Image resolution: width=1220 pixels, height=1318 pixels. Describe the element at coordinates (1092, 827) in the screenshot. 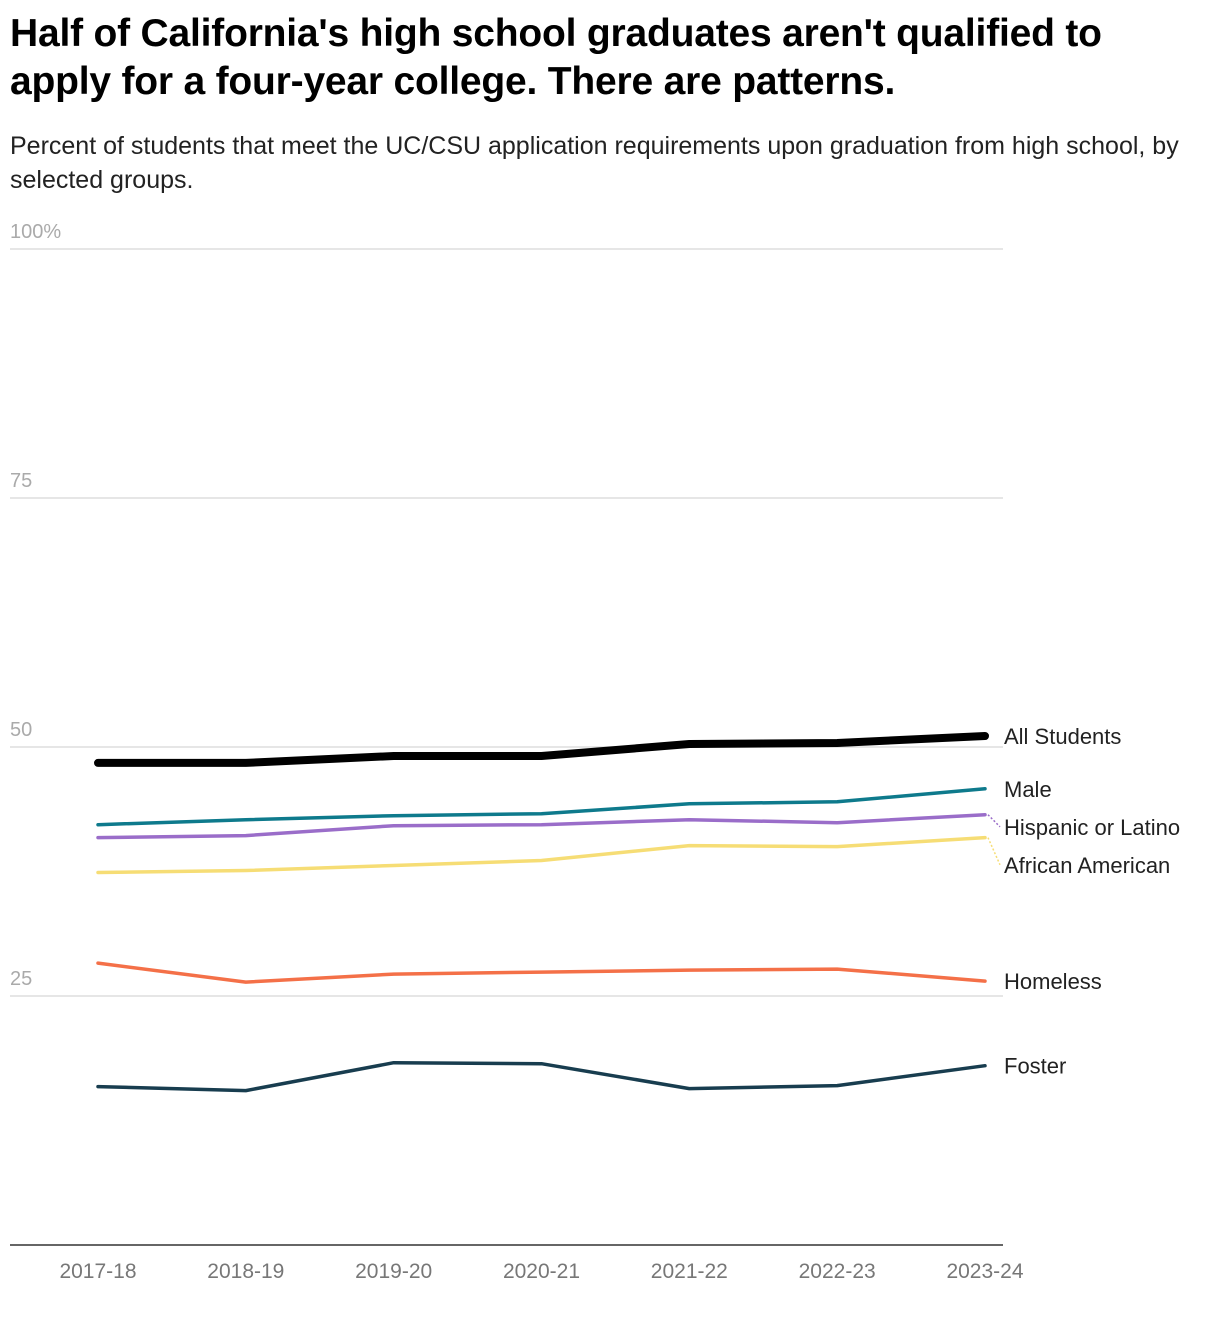

I see `series-label-hispanic-or-latino: Hispanic or Latino` at that location.